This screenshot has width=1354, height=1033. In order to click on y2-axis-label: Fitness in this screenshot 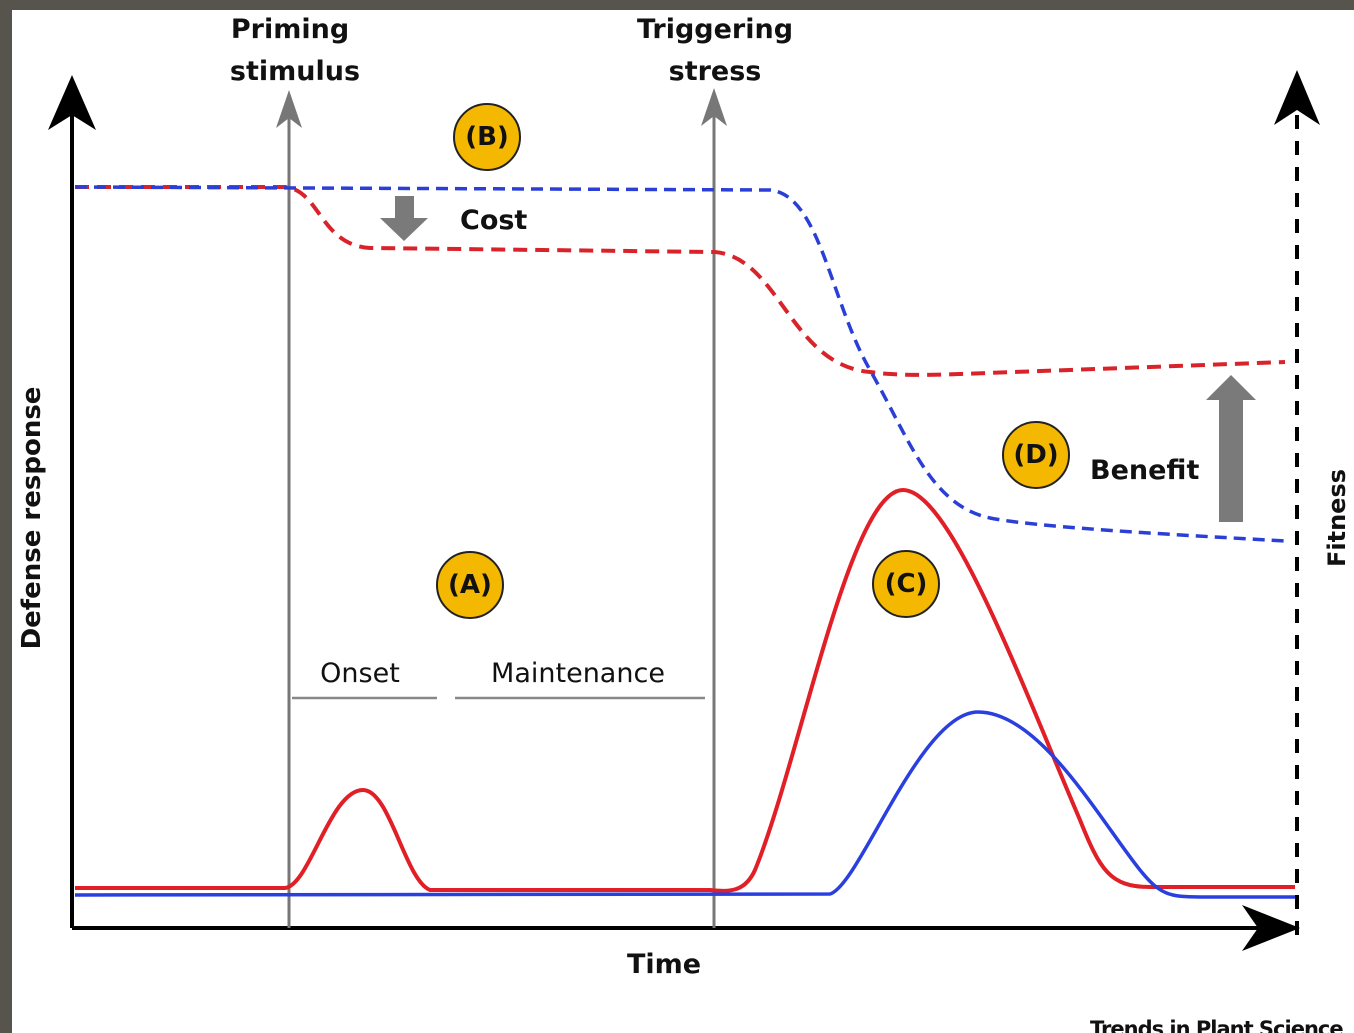, I will do `click(1337, 518)`.